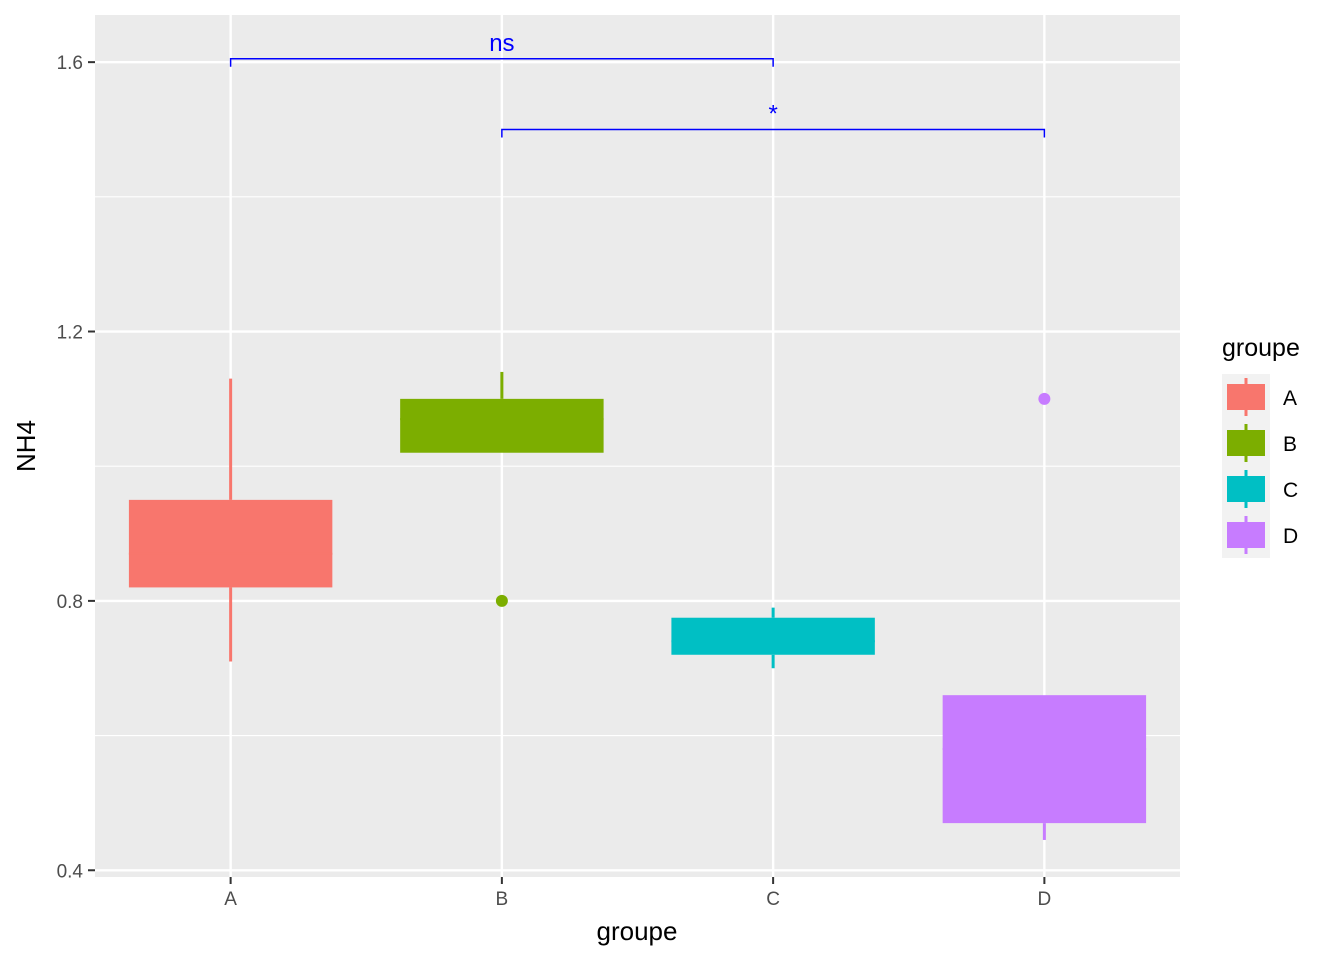  What do you see at coordinates (1044, 616) in the screenshot?
I see `box-group-d` at bounding box center [1044, 616].